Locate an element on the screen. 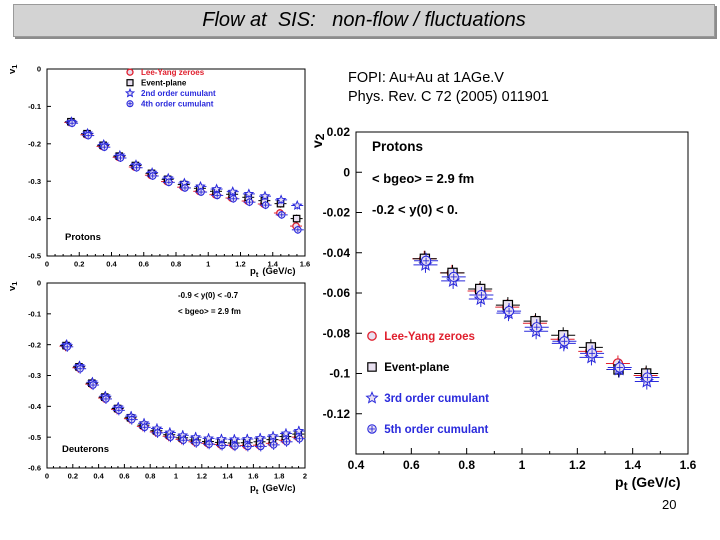 The image size is (720, 540). x-tick-label: 0.4 is located at coordinates (98, 476).